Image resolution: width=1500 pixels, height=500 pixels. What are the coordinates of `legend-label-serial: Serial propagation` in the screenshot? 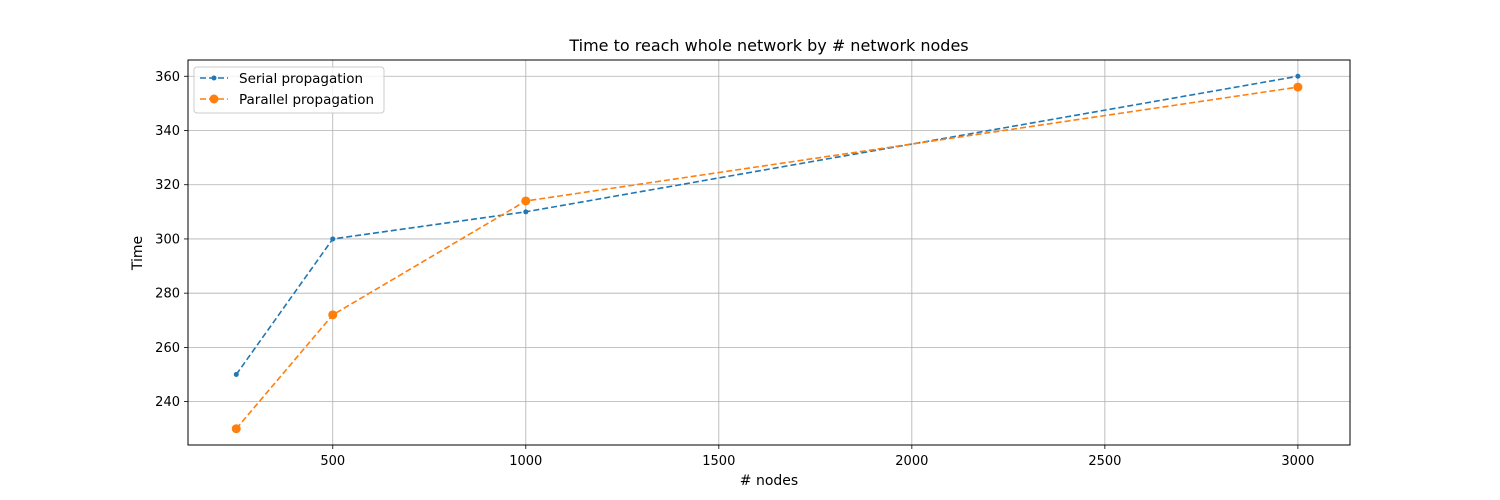 It's located at (301, 79).